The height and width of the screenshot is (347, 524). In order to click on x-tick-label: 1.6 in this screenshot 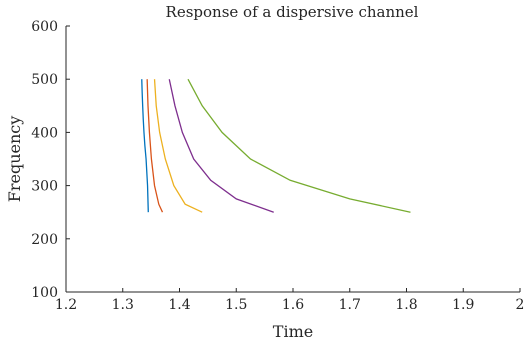, I will do `click(293, 305)`.